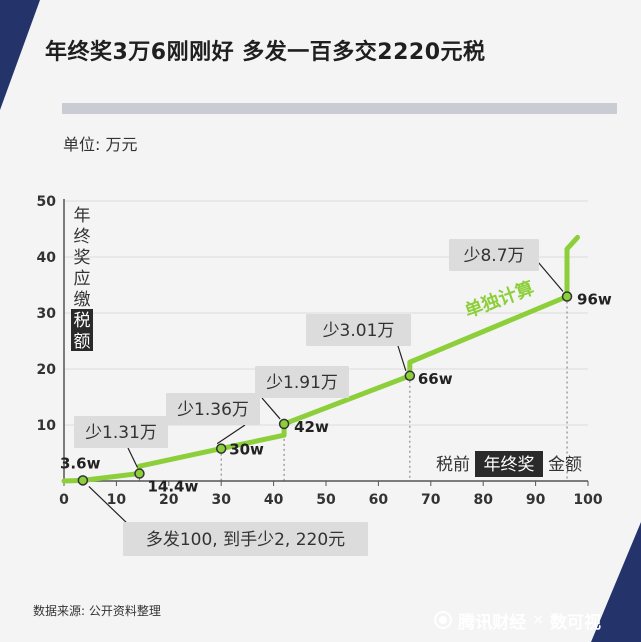 This screenshot has width=641, height=642. I want to click on brand-partner: 数可视, so click(575, 622).